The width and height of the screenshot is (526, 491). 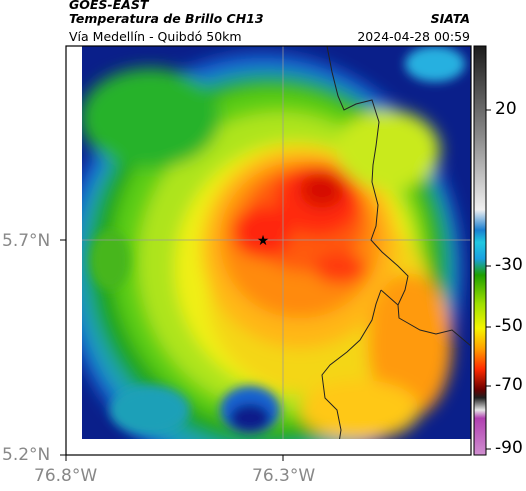 What do you see at coordinates (509, 448) in the screenshot?
I see `colorbar-label-minus-90: -90` at bounding box center [509, 448].